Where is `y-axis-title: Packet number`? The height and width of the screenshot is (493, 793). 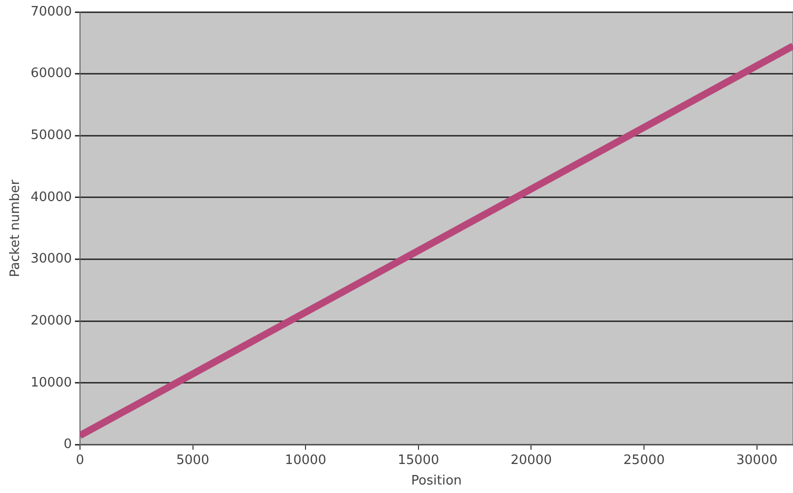 y-axis-title: Packet number is located at coordinates (16, 228).